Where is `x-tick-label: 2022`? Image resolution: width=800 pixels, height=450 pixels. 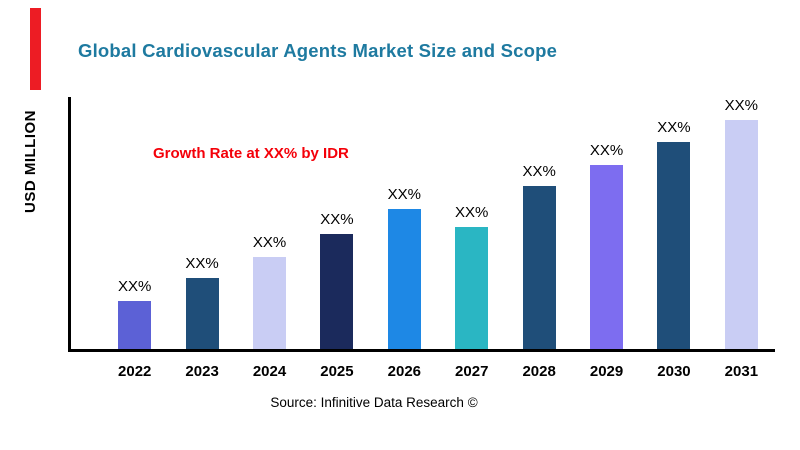
x-tick-label: 2022 is located at coordinates (135, 371).